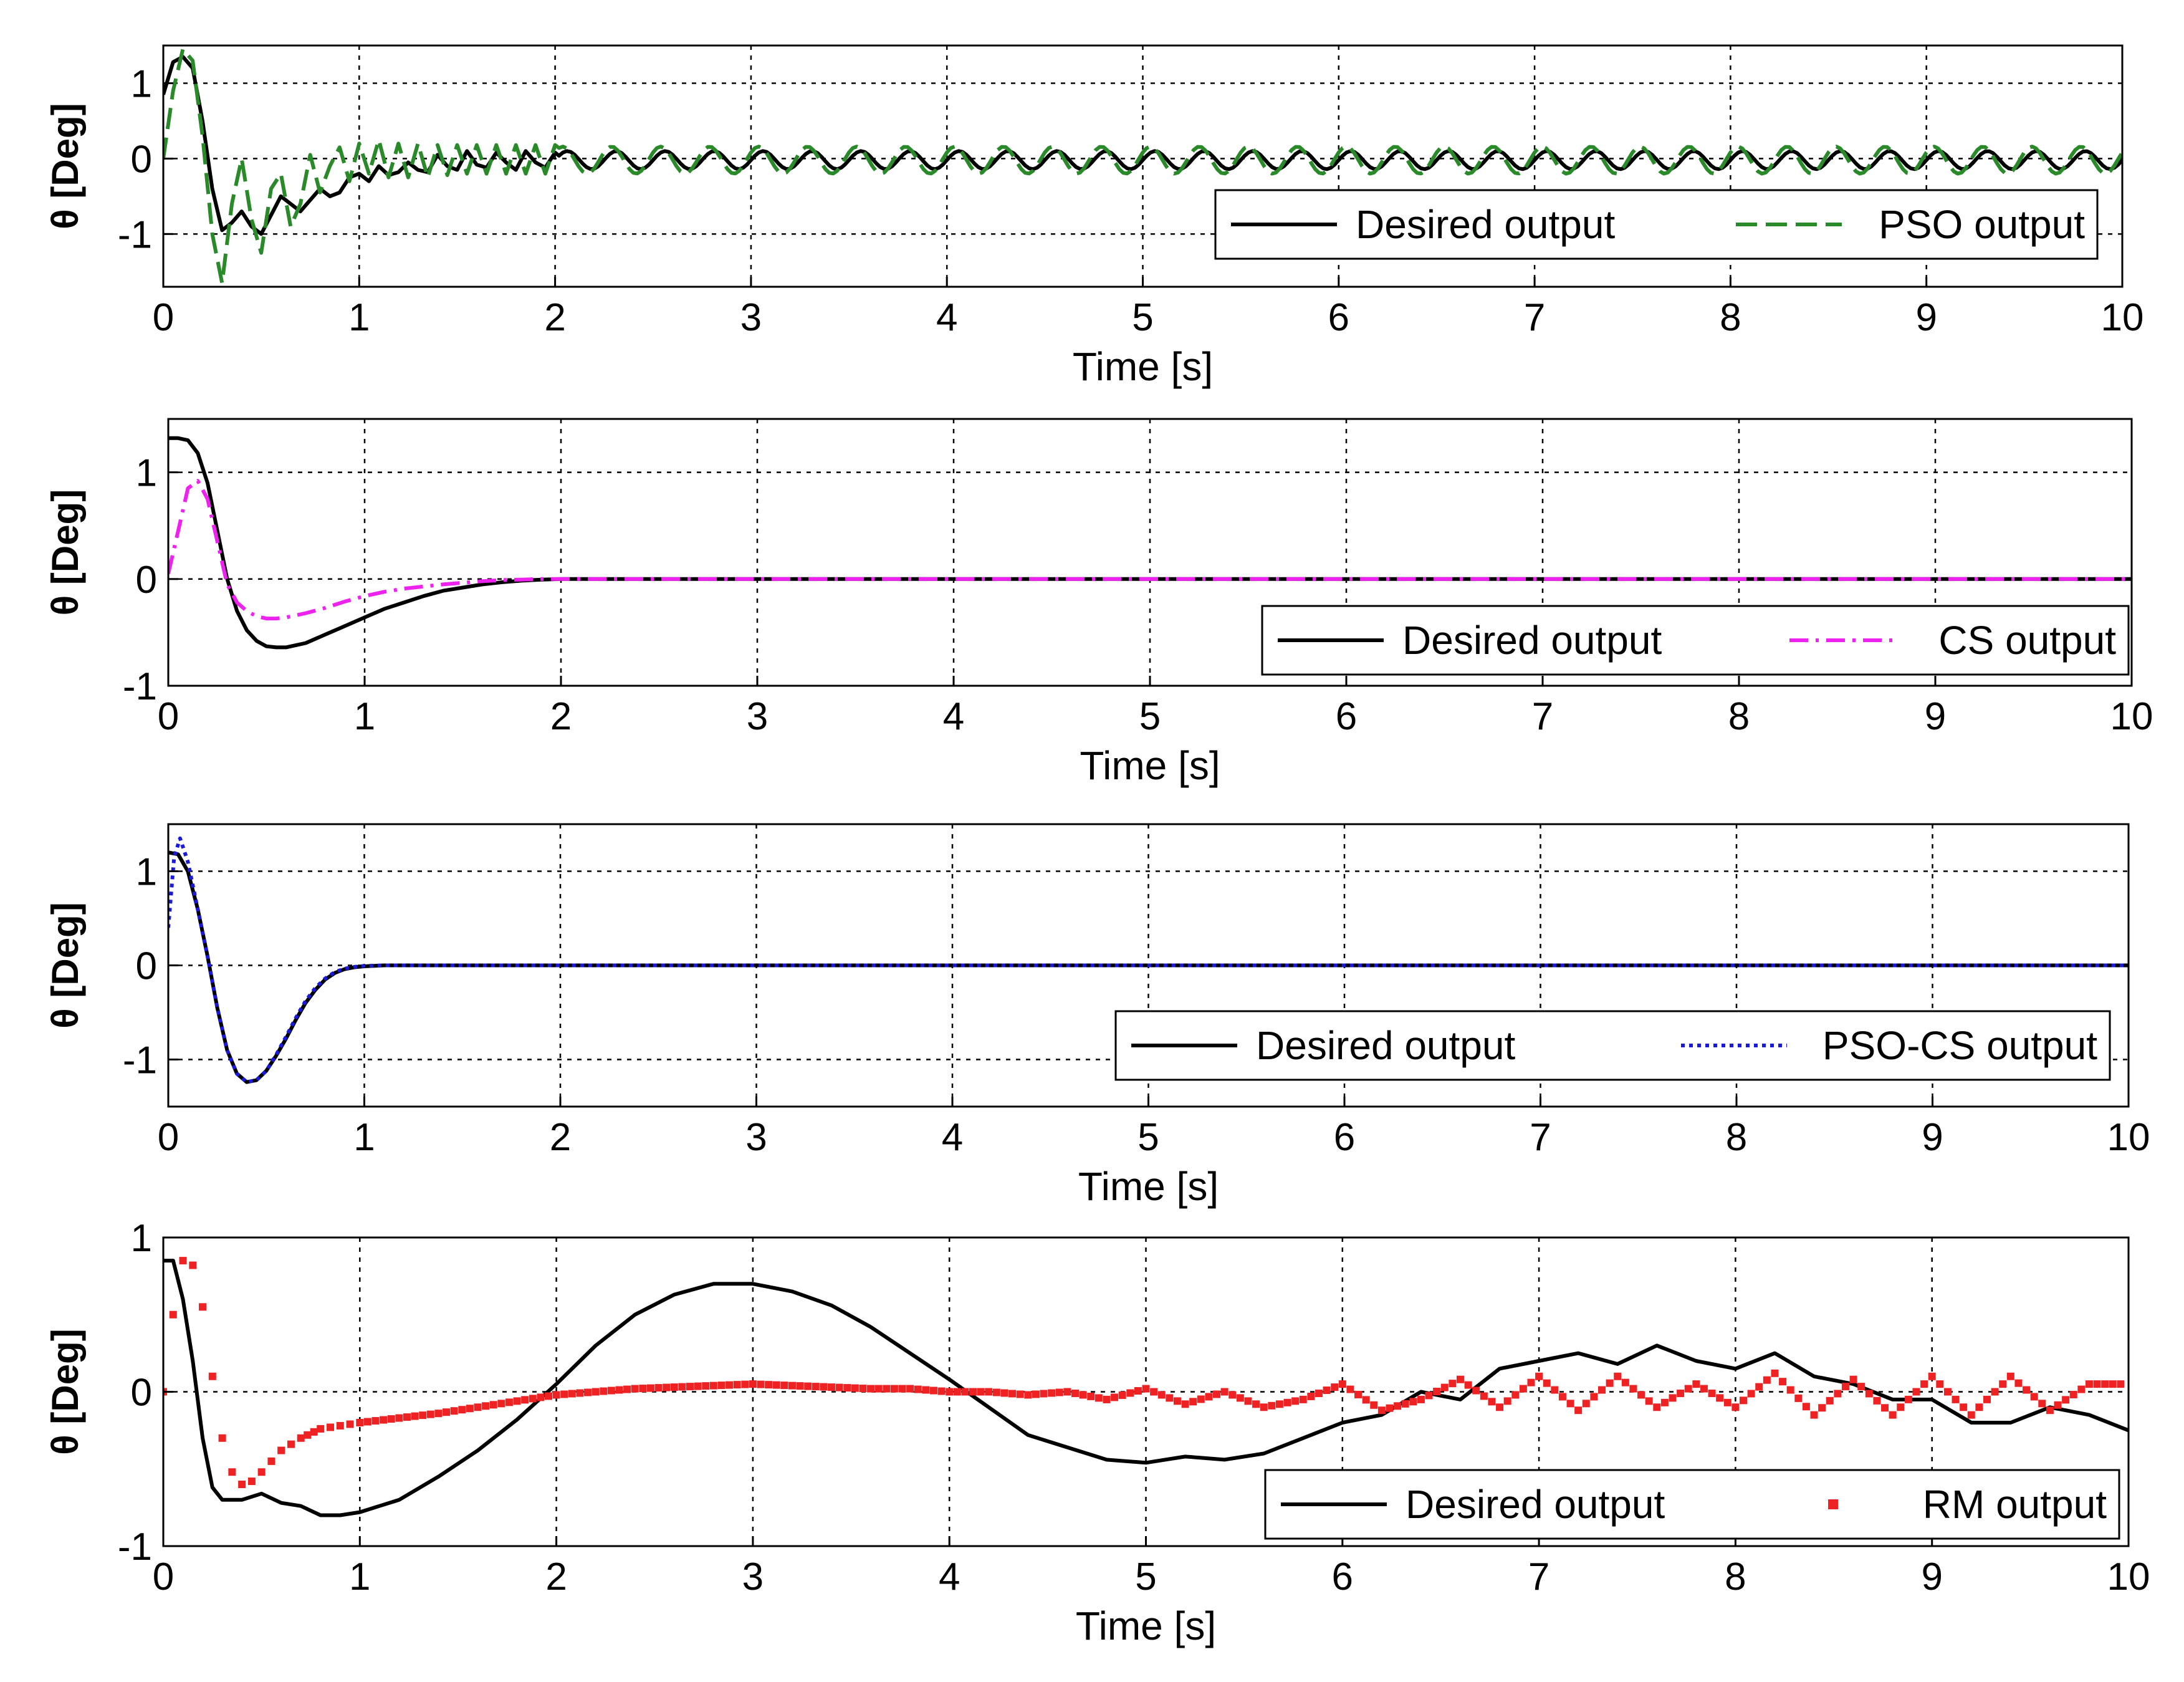  I want to click on series-line-pso-output, so click(1143, 166).